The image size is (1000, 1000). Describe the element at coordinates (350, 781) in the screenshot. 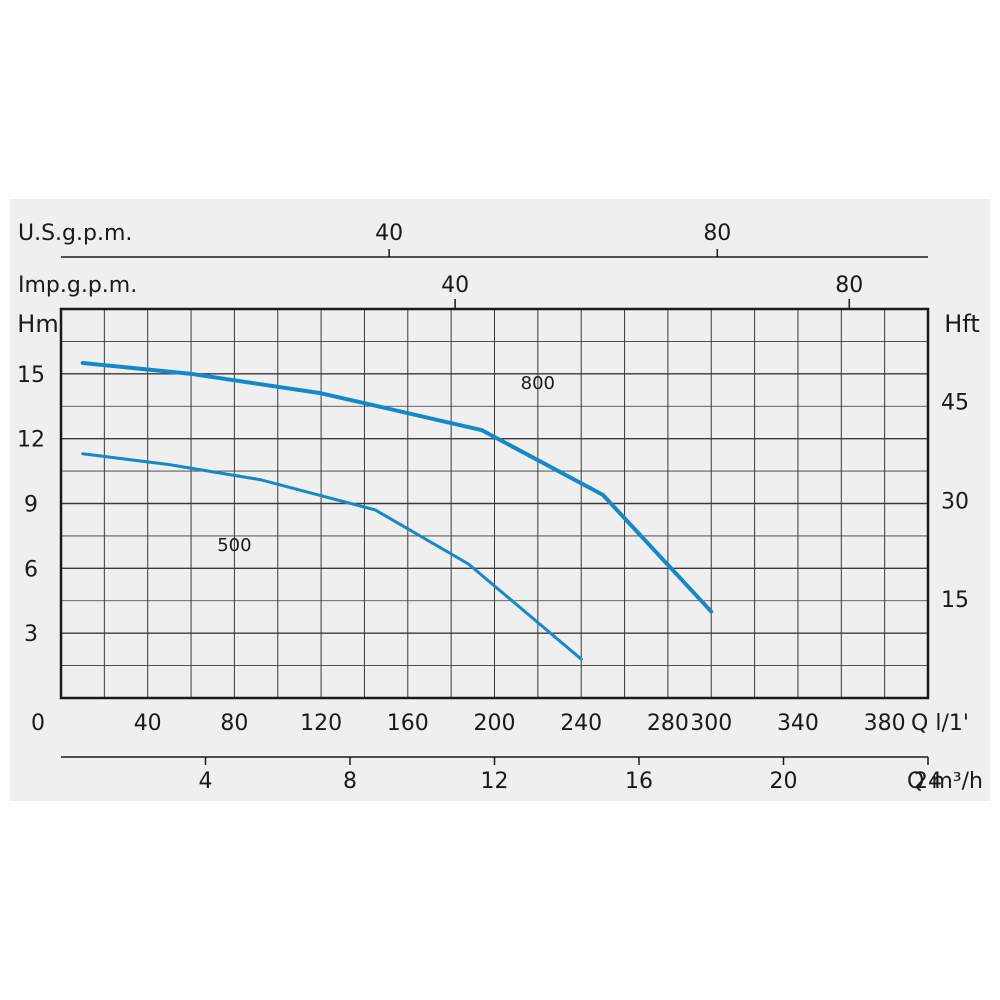

I see `m3h-tick: 8` at that location.